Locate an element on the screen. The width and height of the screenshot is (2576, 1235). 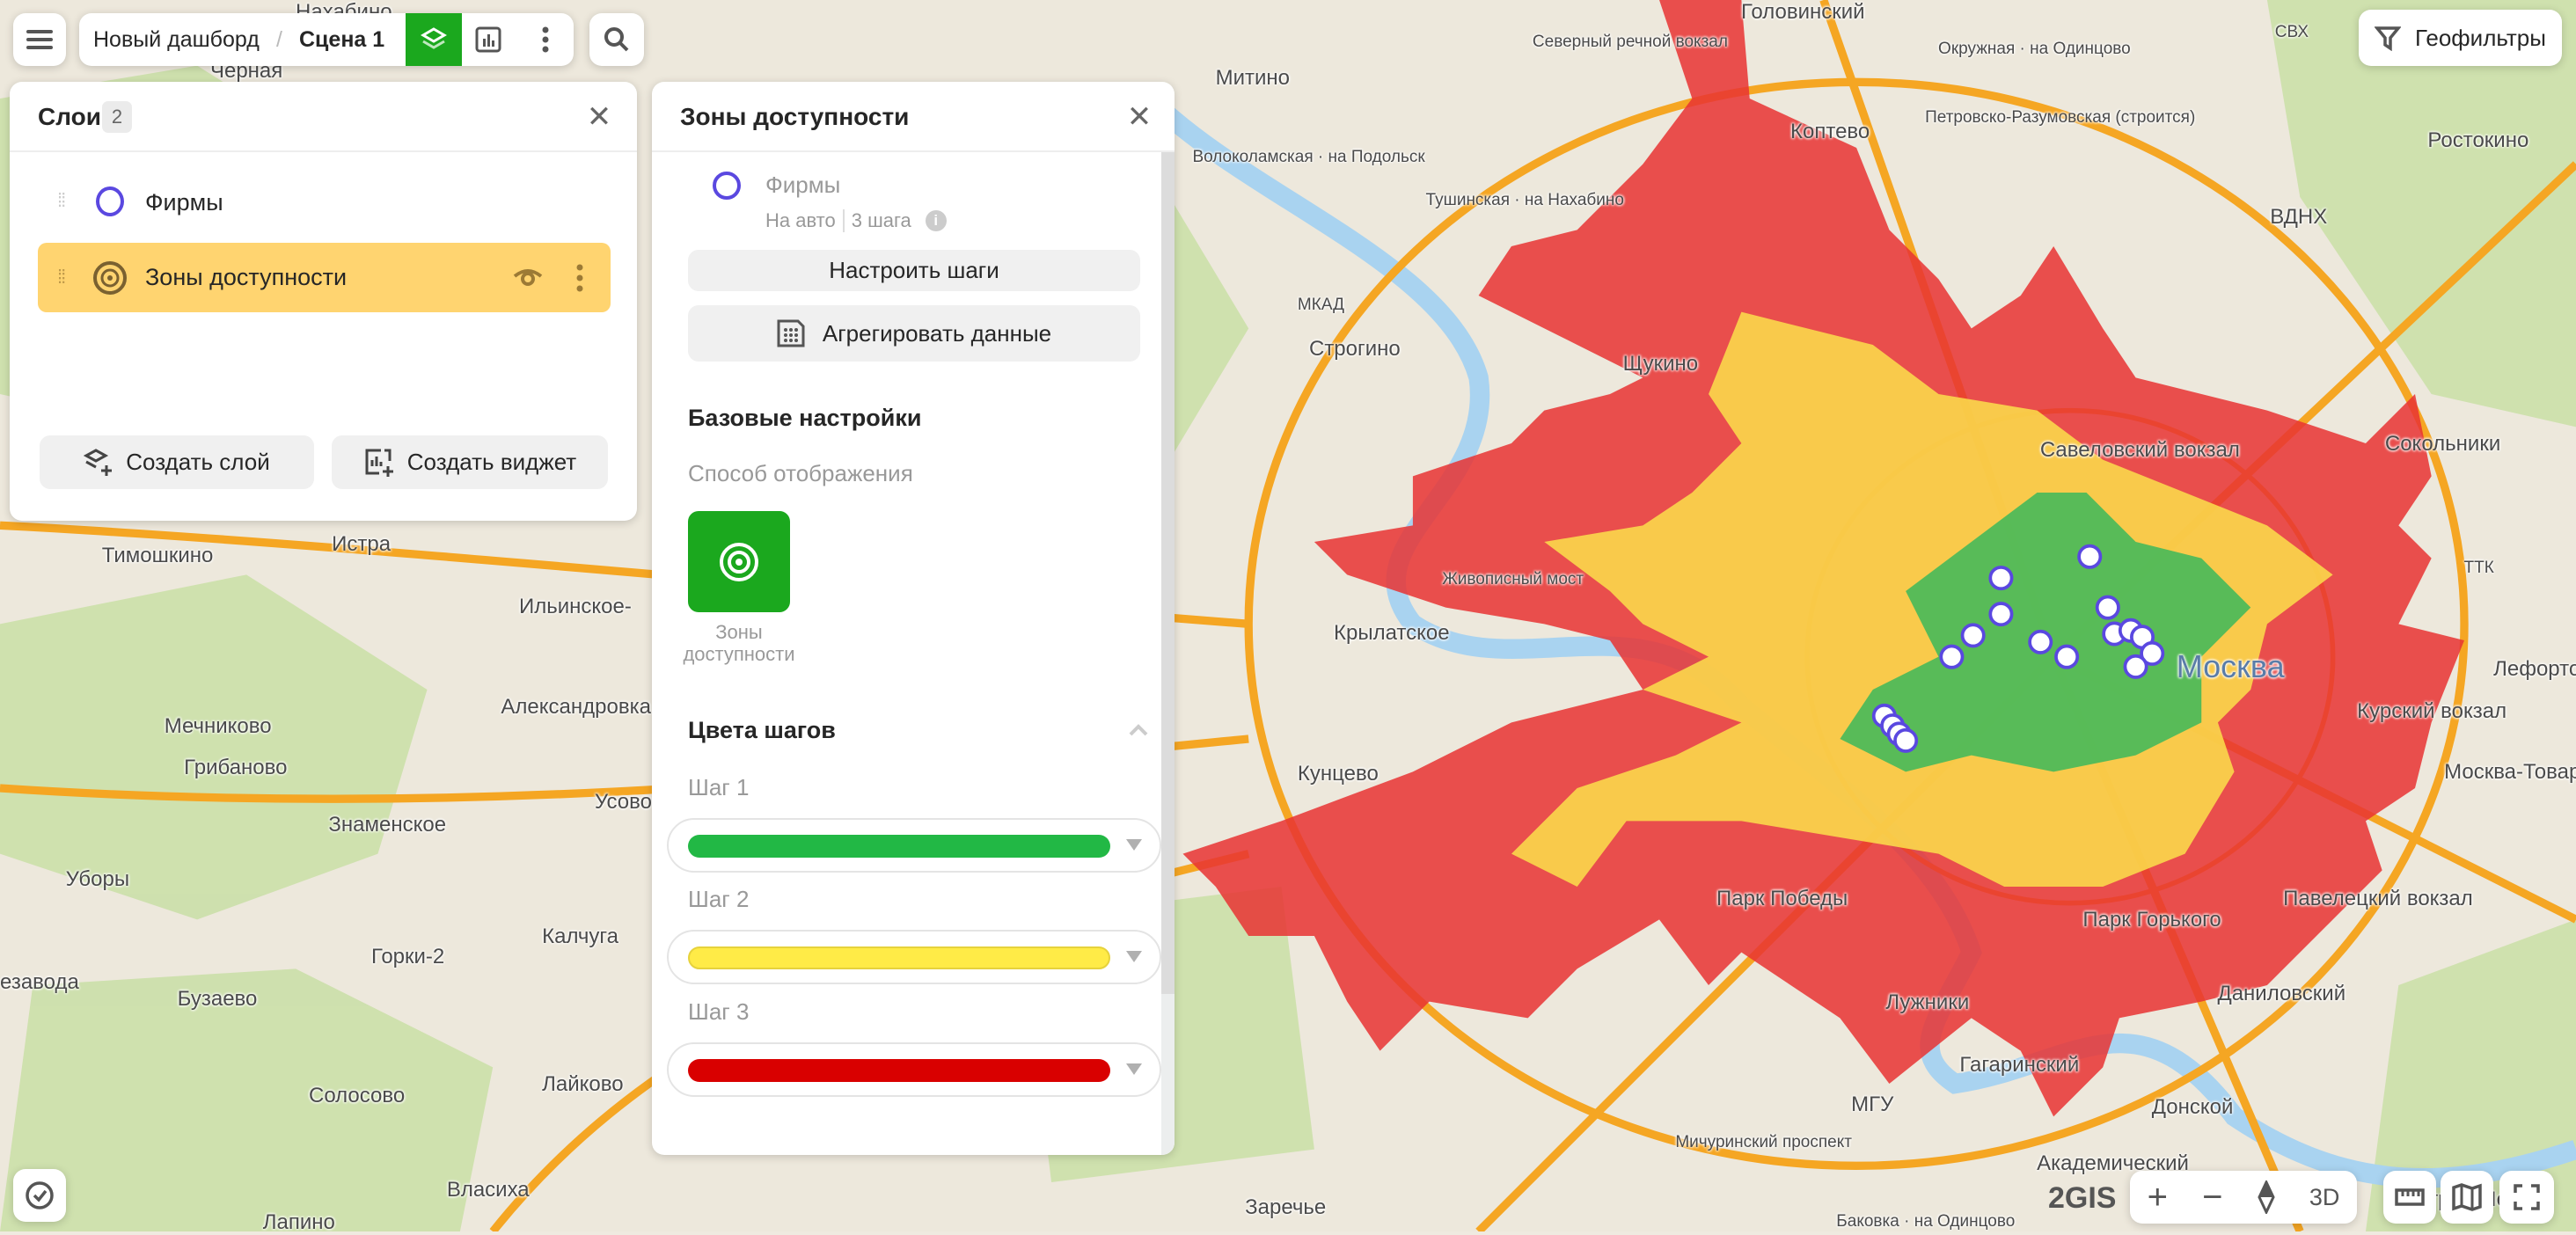
map-label: Волоколамская · на Подольск is located at coordinates (1308, 157).